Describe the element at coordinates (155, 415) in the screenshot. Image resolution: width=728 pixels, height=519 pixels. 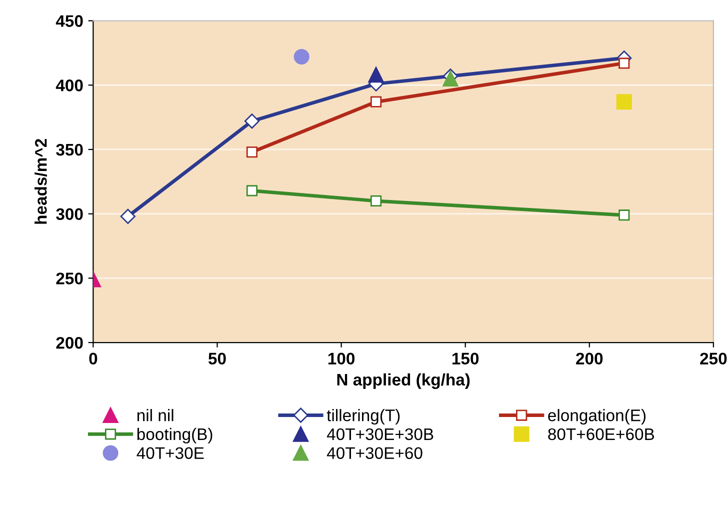
I see `legend-label: nil nil` at that location.